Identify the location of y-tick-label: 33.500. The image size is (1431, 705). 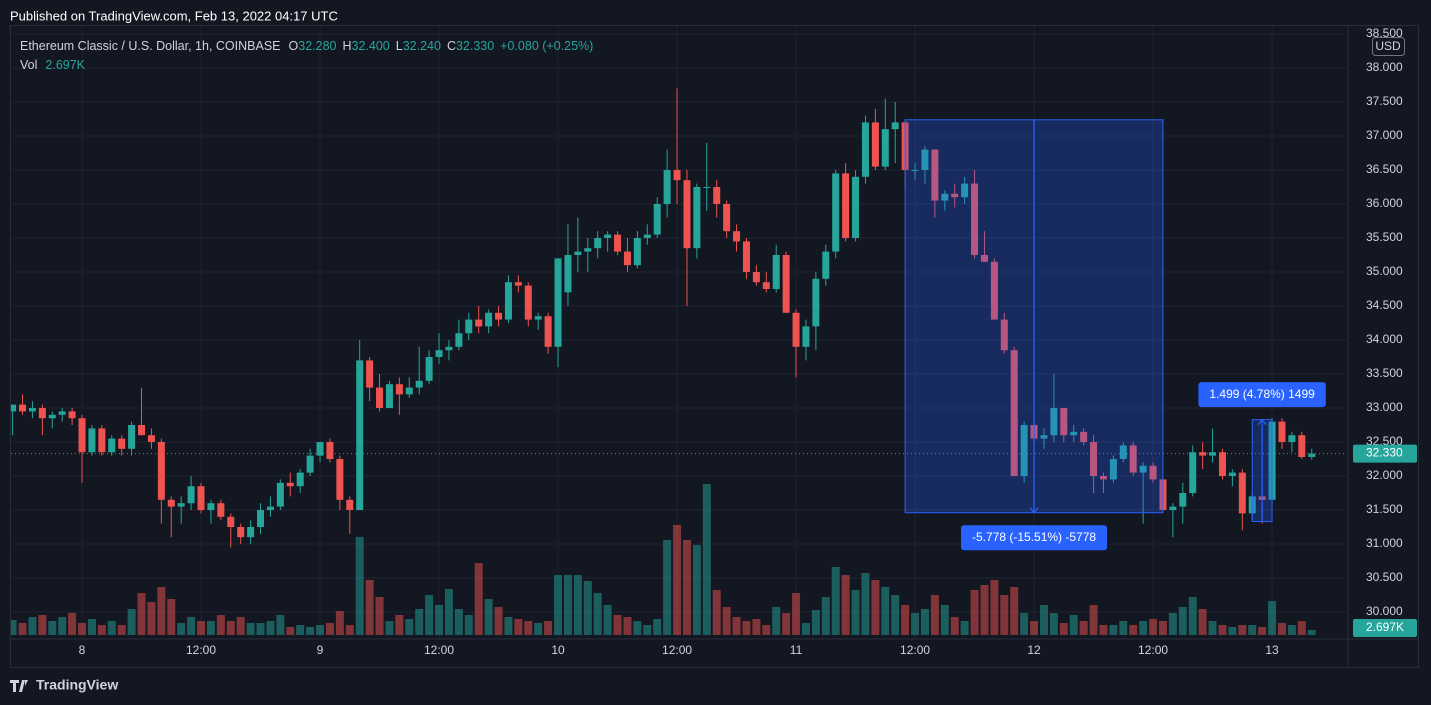
(1384, 373).